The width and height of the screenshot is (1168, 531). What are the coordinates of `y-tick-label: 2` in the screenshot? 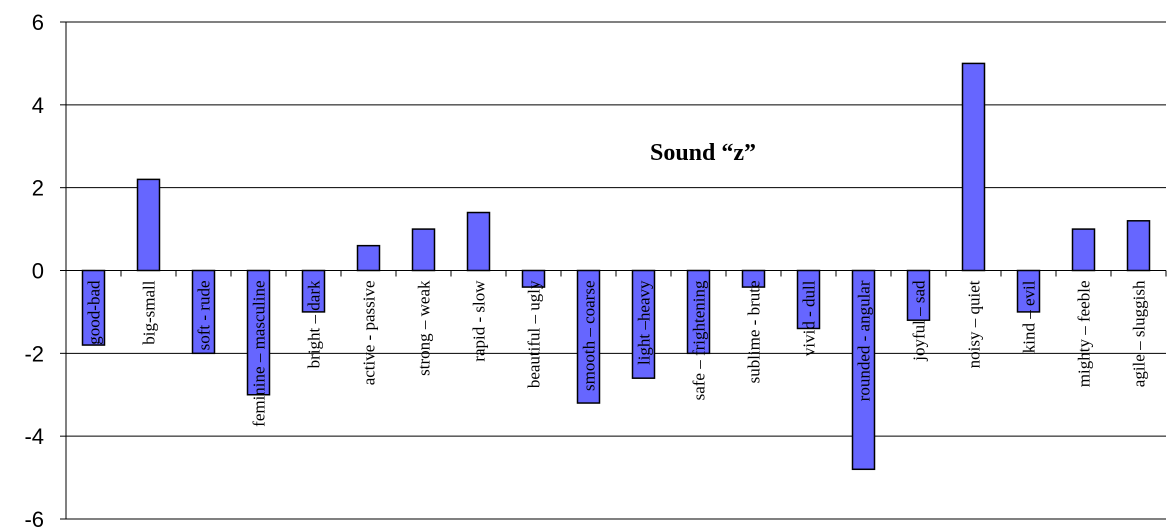 It's located at (38, 188).